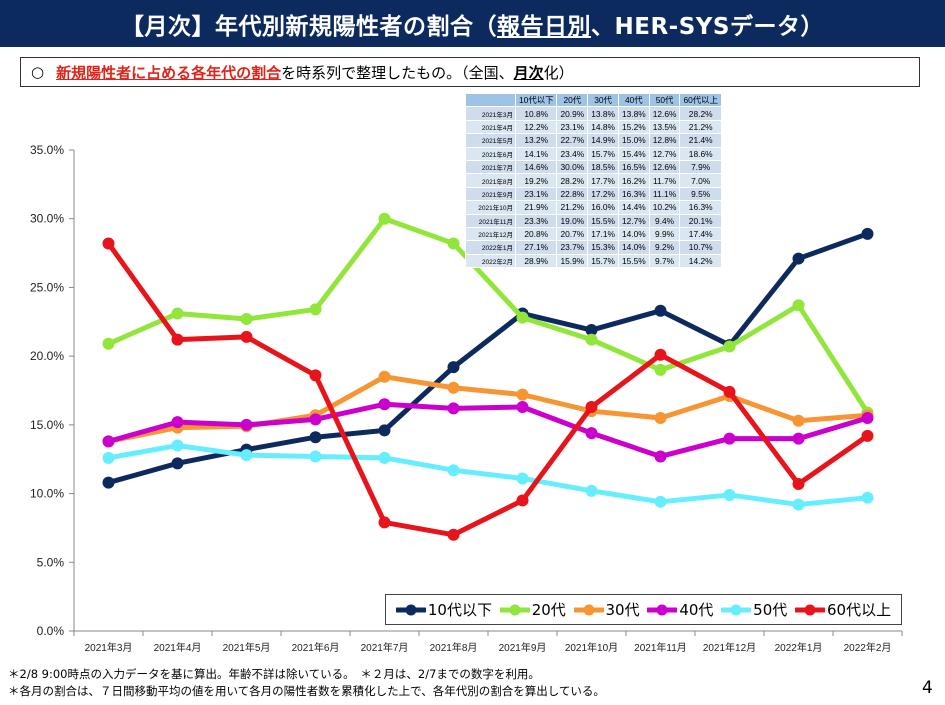 The image size is (945, 705). Describe the element at coordinates (603, 127) in the screenshot. I see `table-cell: 14.8%` at that location.